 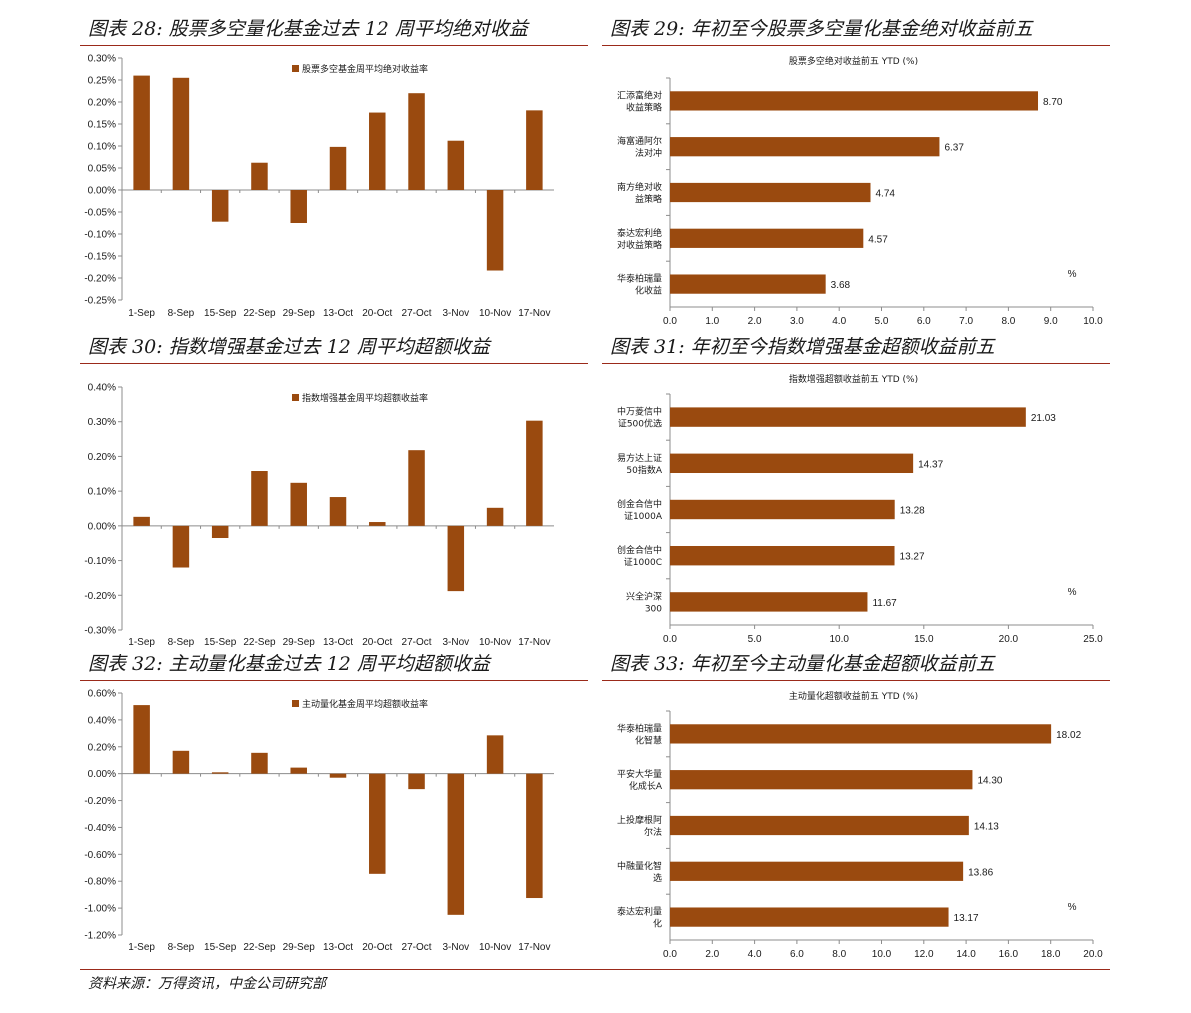 What do you see at coordinates (534, 150) in the screenshot?
I see `bar-17-Nov` at bounding box center [534, 150].